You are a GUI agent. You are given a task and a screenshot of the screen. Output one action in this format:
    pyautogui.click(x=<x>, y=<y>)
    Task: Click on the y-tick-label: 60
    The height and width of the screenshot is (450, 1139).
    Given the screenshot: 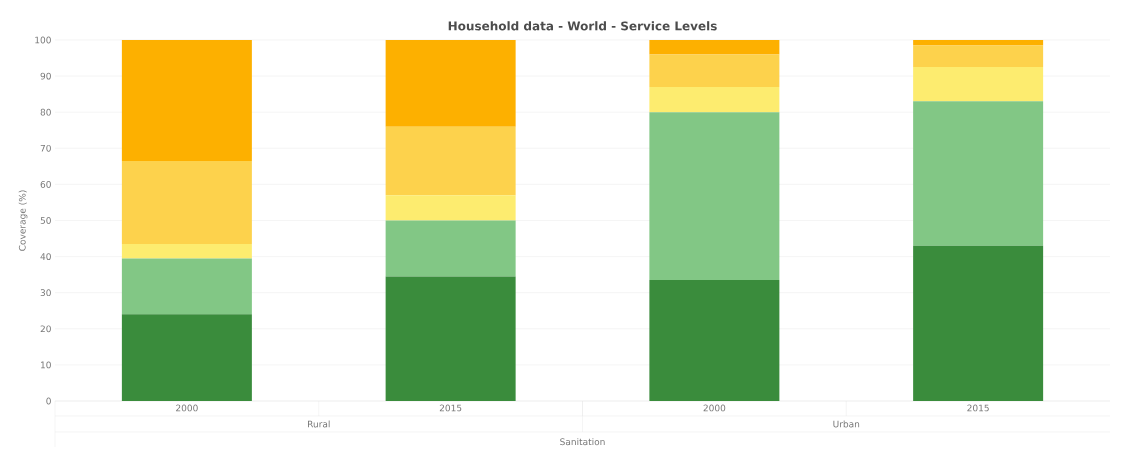 What is the action you would take?
    pyautogui.click(x=45, y=184)
    